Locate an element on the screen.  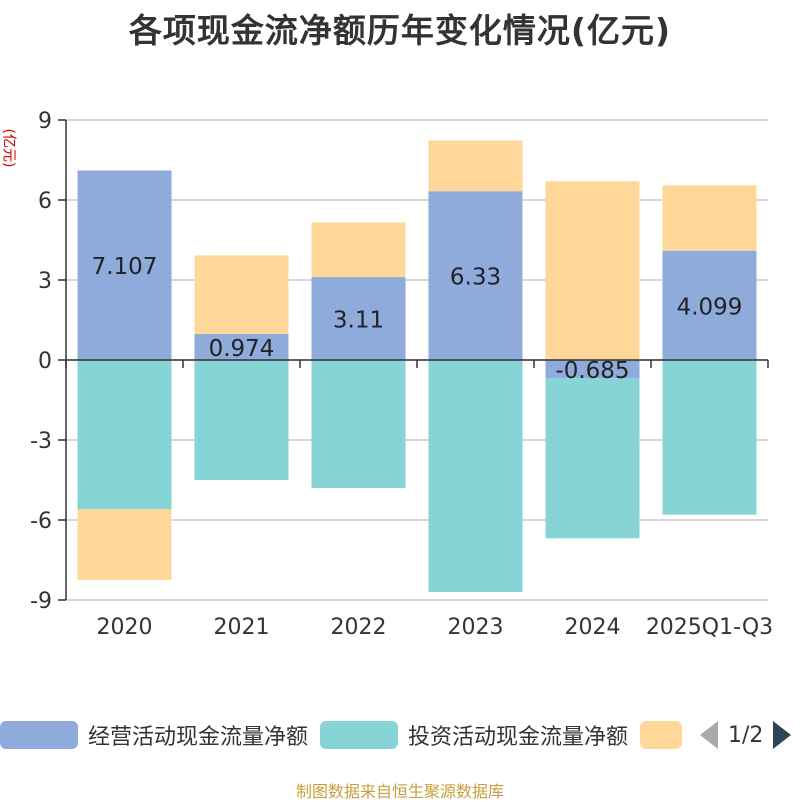
legend-item-operating: 经营活动现金流量净额 is located at coordinates (154, 735).